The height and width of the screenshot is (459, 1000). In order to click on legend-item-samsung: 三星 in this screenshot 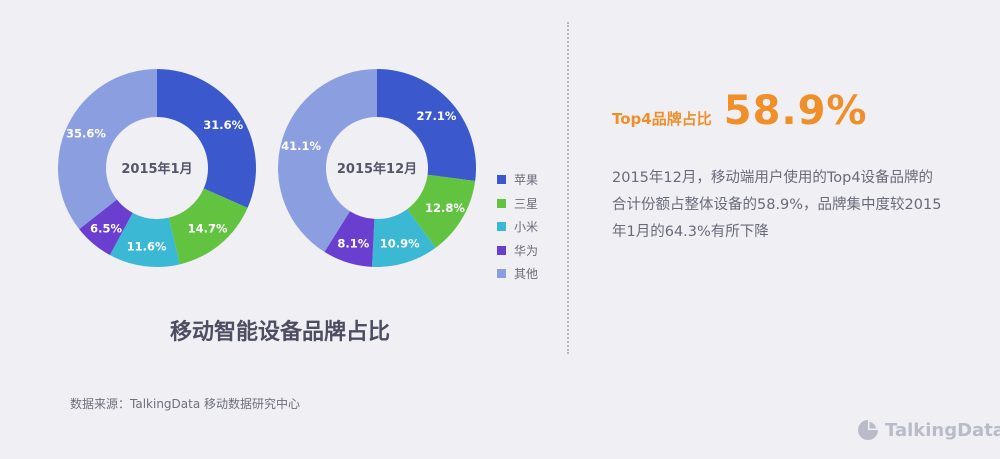, I will do `click(517, 204)`.